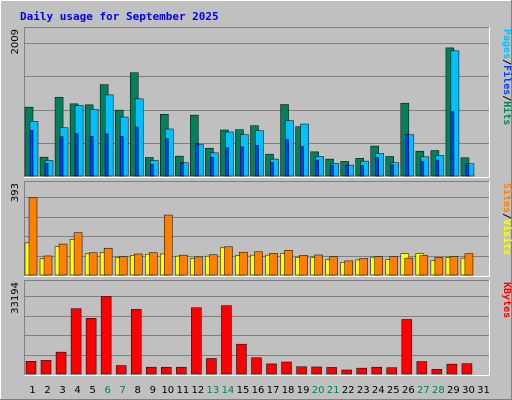  What do you see at coordinates (288, 390) in the screenshot?
I see `x-tick-day-18: 18` at bounding box center [288, 390].